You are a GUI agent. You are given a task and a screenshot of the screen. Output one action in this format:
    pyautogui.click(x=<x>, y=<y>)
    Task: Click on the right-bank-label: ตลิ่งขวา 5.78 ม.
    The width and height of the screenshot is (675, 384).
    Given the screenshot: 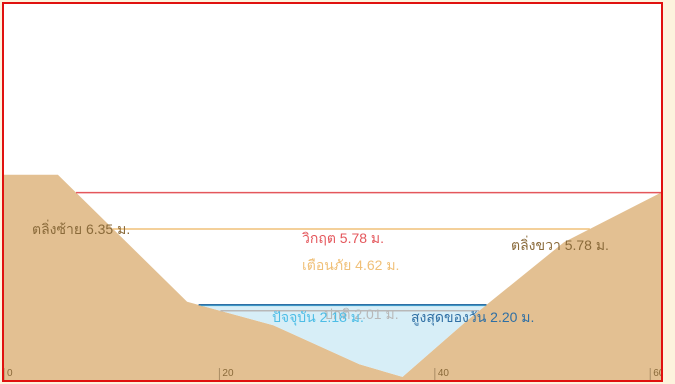 What is the action you would take?
    pyautogui.click(x=560, y=244)
    